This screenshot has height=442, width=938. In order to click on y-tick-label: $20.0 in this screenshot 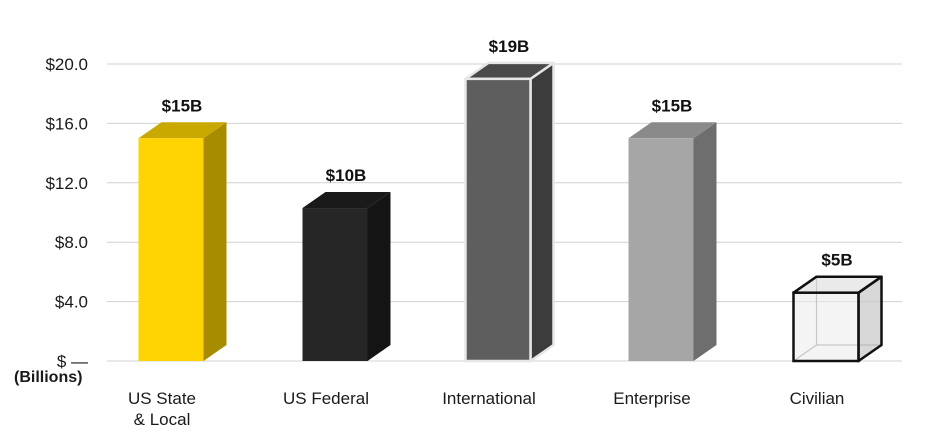, I will do `click(66, 64)`.